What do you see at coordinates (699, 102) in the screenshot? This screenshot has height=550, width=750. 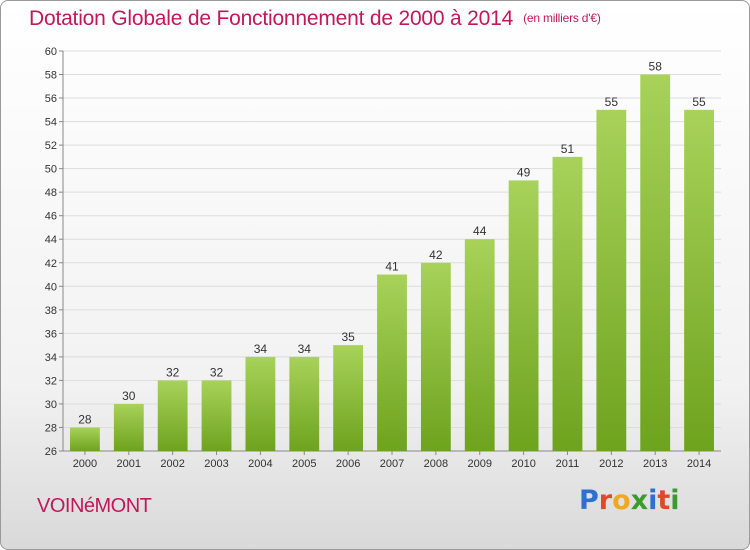 I see `value-label-2014: 55` at bounding box center [699, 102].